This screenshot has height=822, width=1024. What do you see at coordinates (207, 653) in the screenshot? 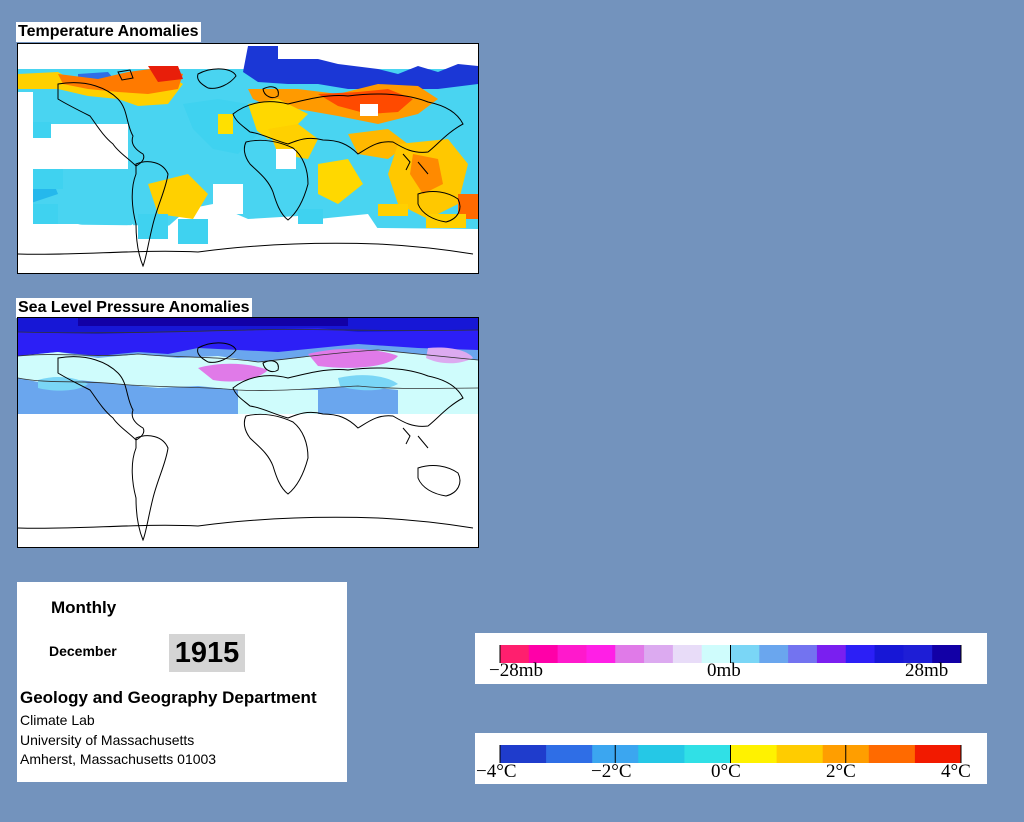
I see `year-display: 1915` at bounding box center [207, 653].